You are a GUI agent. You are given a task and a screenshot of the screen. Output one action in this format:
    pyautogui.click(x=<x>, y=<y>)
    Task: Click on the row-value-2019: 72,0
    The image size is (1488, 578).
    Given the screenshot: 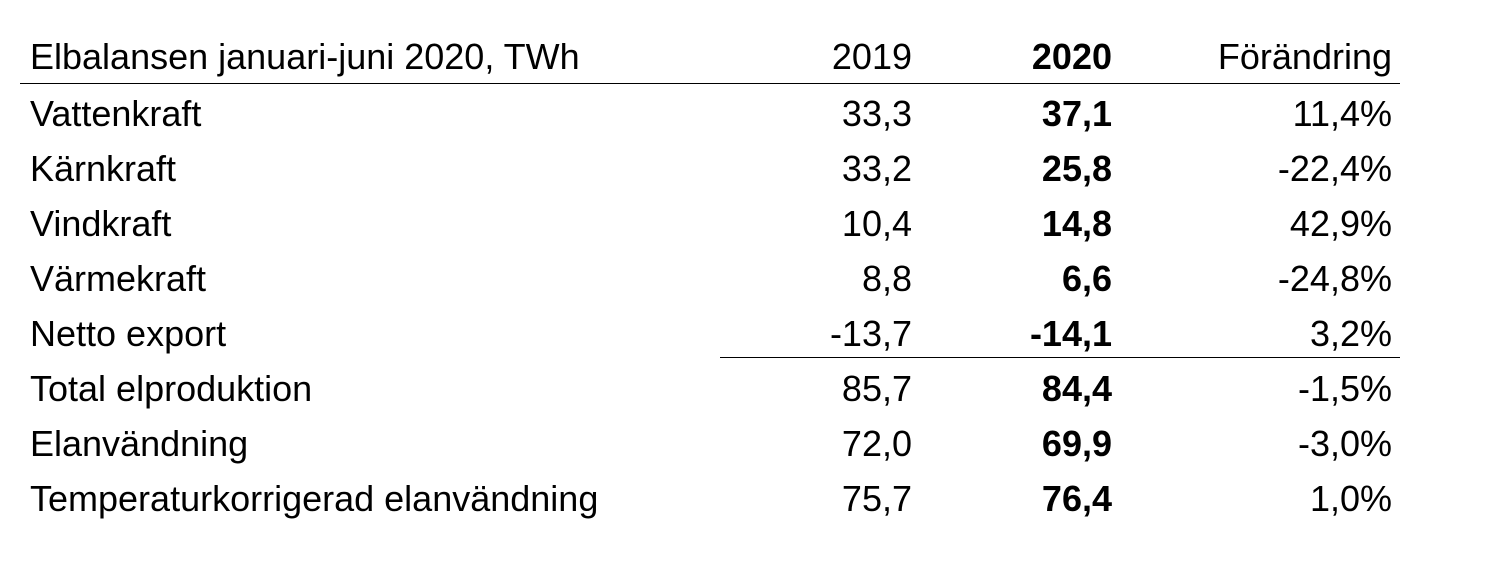 What is the action you would take?
    pyautogui.click(x=876, y=443)
    